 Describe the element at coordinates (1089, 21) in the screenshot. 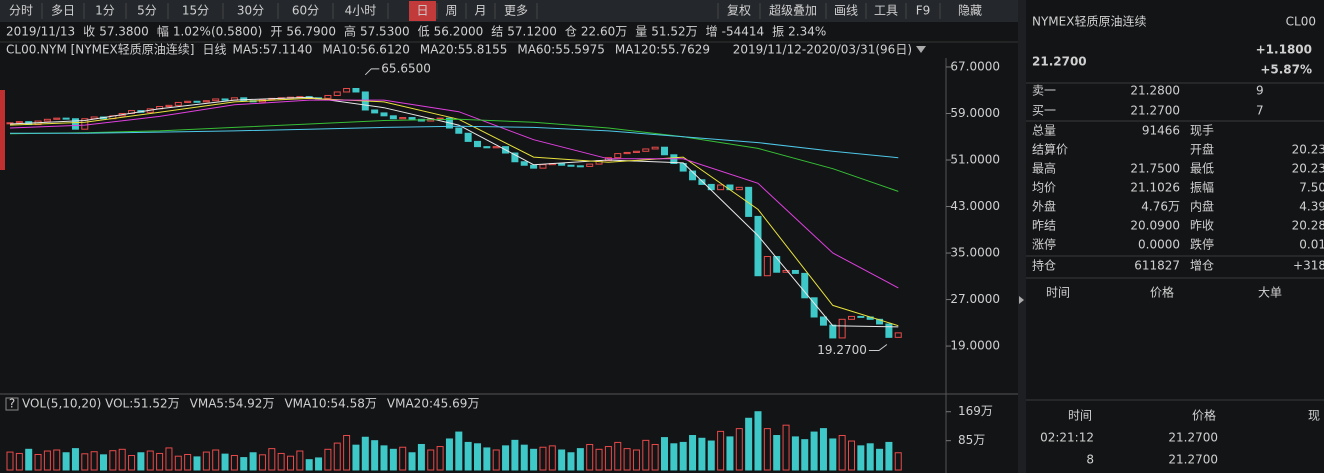

I see `instrument-name: NYMEX轻质原油连续` at that location.